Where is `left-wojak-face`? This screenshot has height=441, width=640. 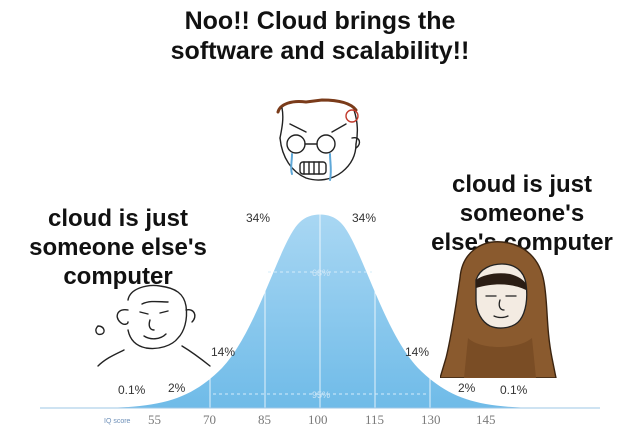
left-wojak-face is located at coordinates (153, 325).